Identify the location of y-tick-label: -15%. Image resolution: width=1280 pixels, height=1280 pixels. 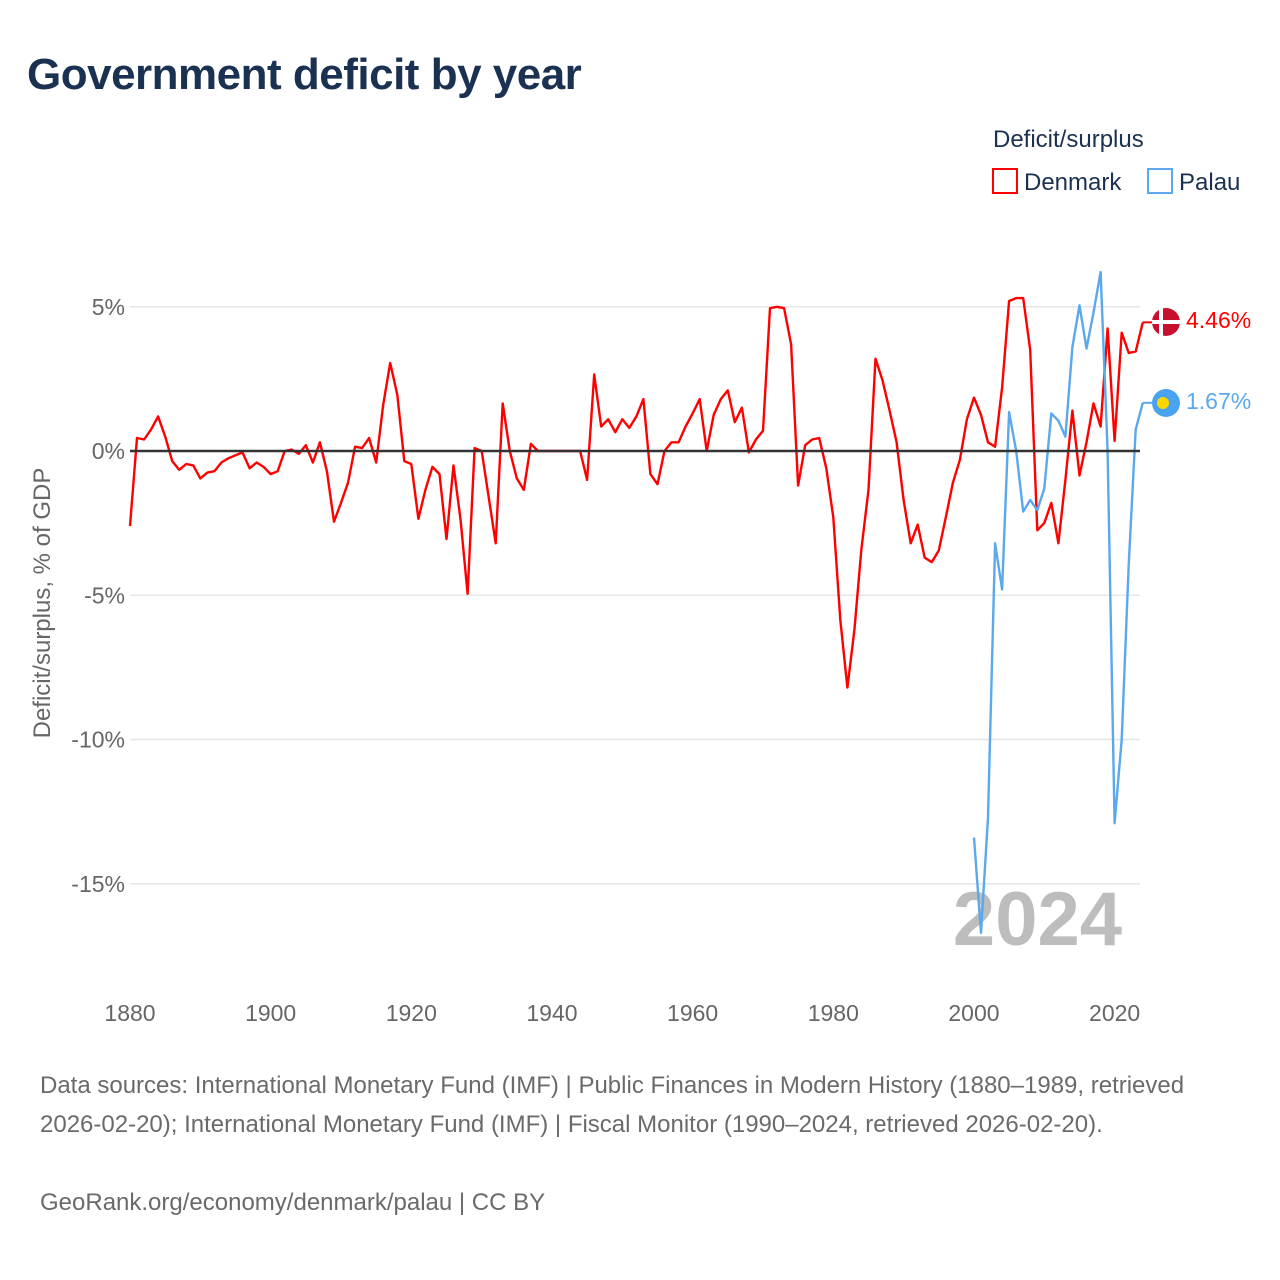
(98, 884).